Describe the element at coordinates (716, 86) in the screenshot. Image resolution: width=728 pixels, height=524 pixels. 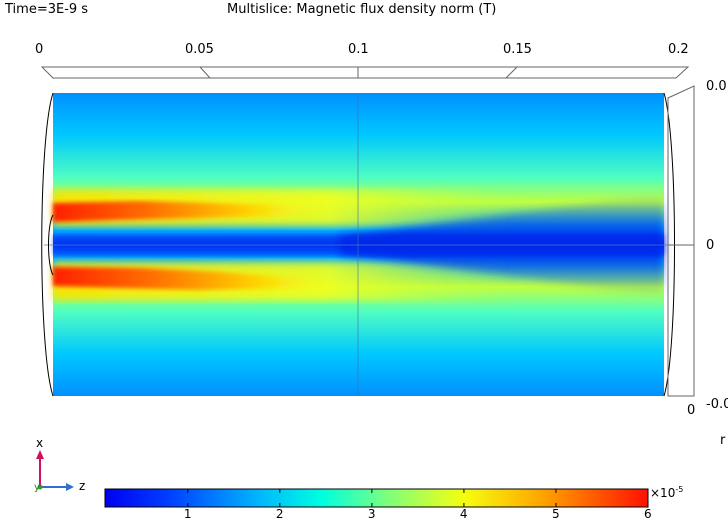
I see `x-tick-label: 0.0` at that location.